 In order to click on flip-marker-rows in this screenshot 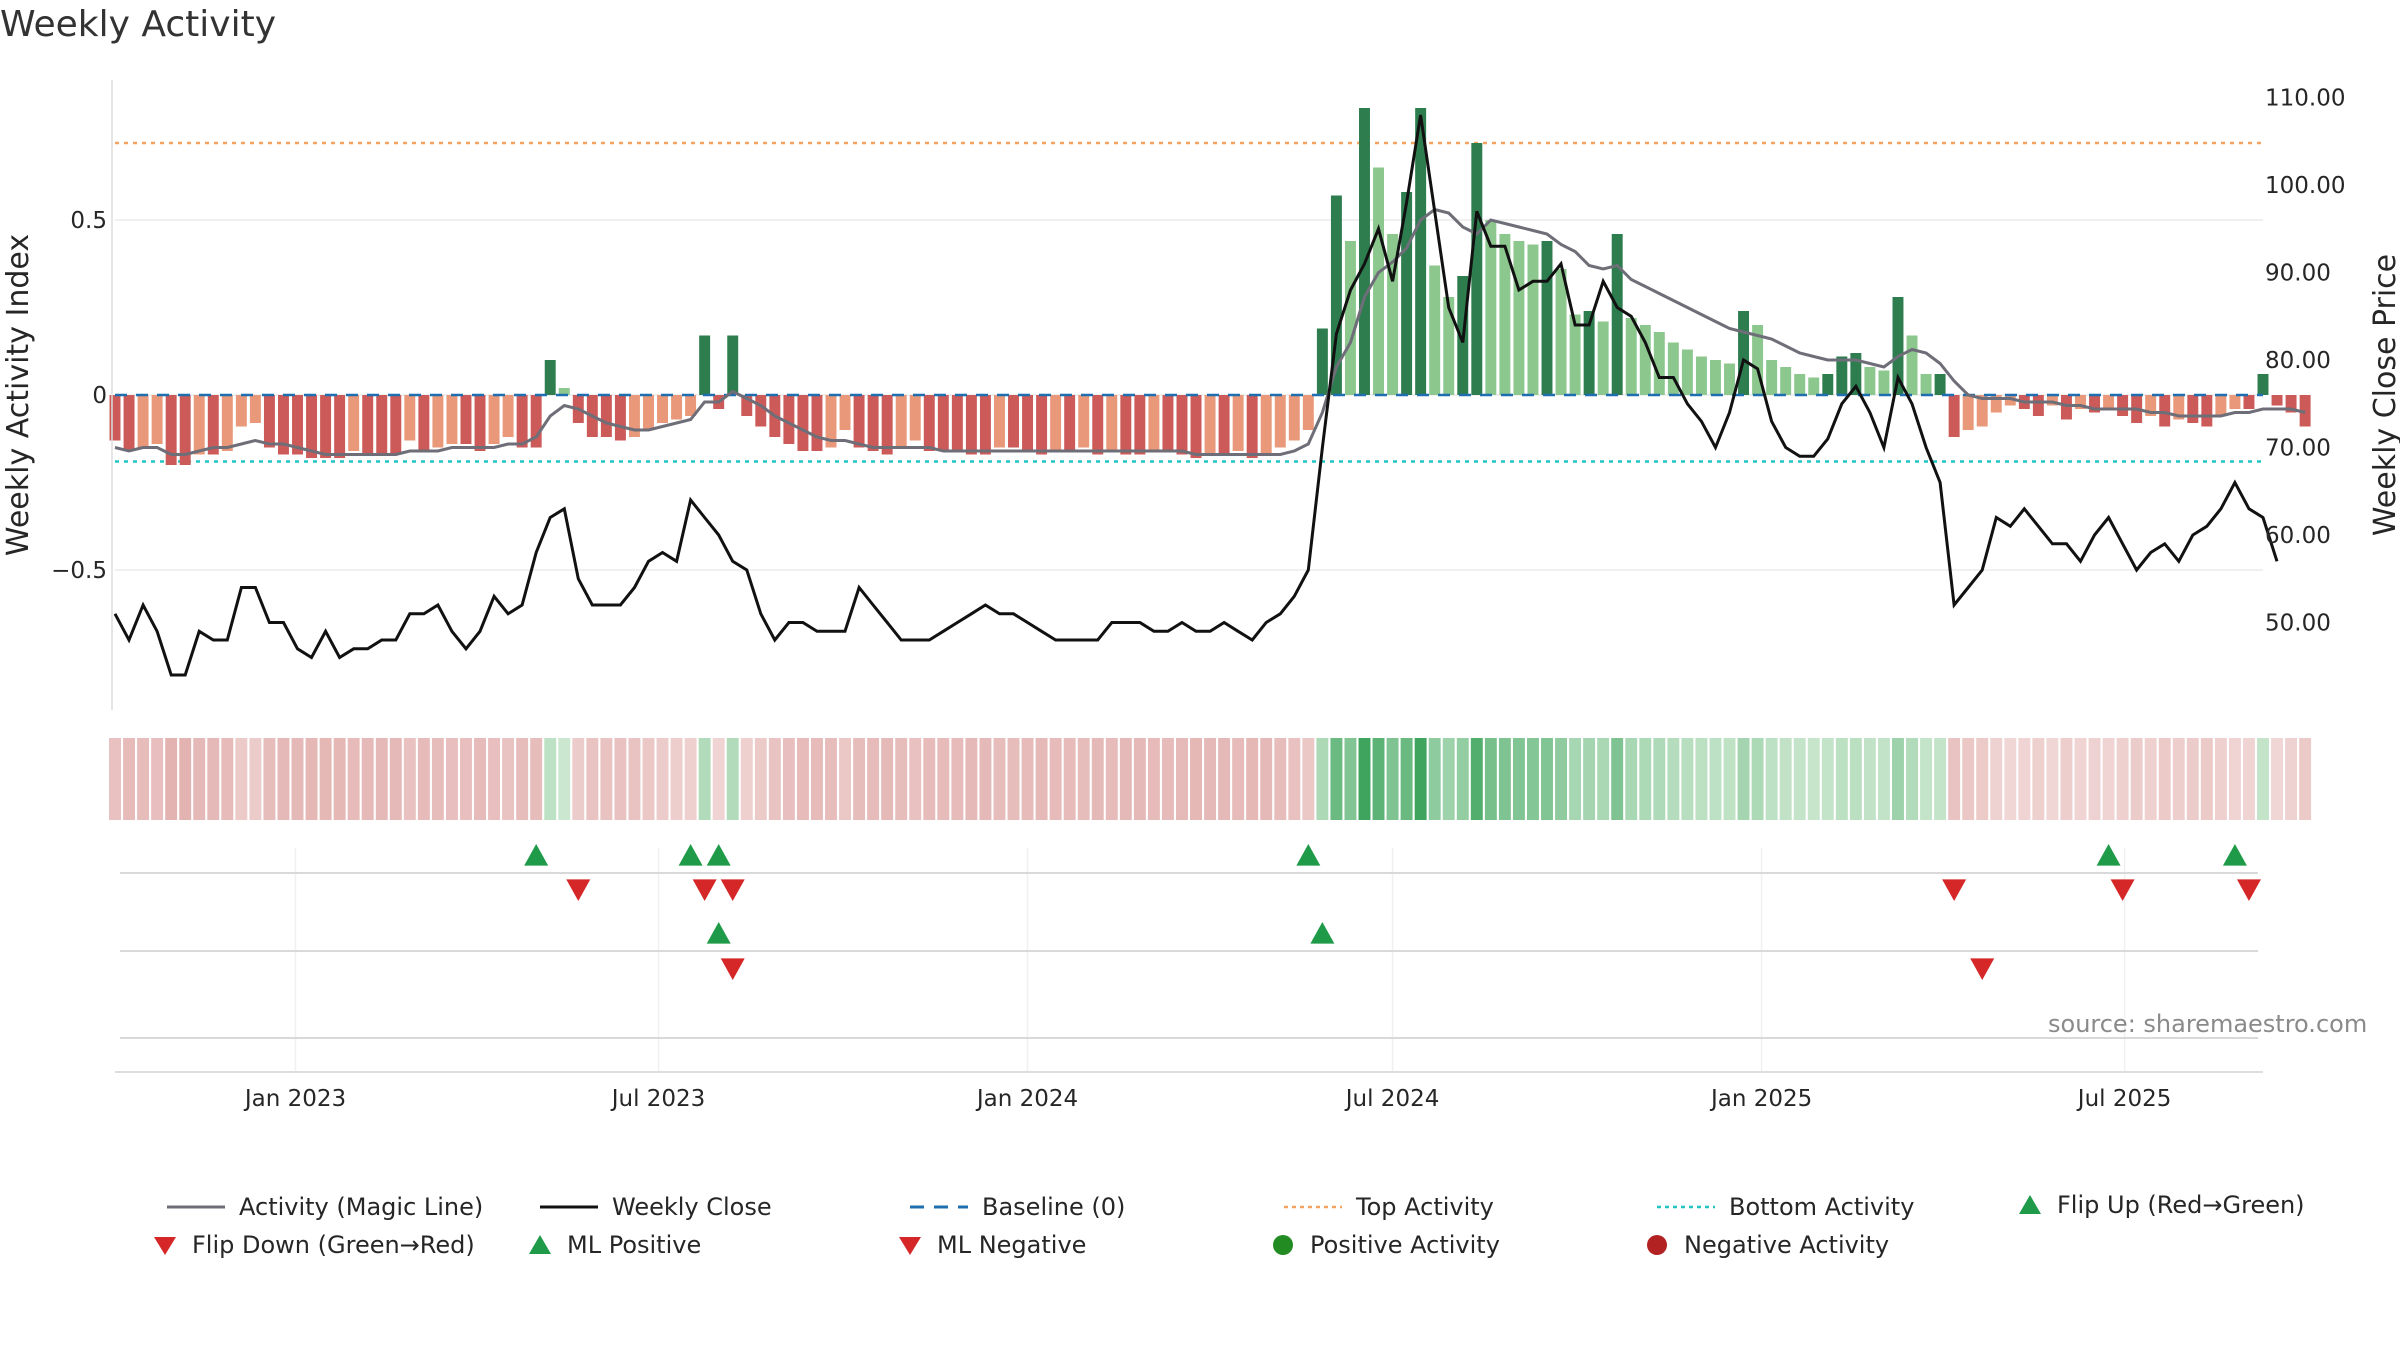, I will do `click(1190, 941)`.